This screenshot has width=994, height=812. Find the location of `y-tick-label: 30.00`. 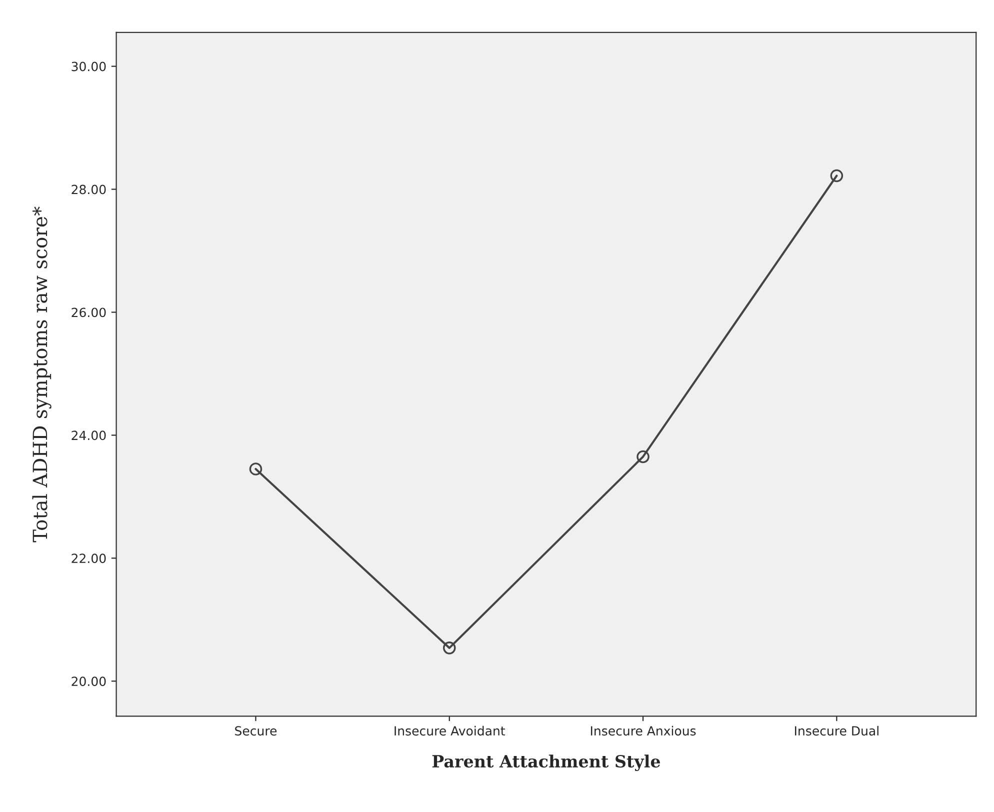

y-tick-label: 30.00 is located at coordinates (89, 67).